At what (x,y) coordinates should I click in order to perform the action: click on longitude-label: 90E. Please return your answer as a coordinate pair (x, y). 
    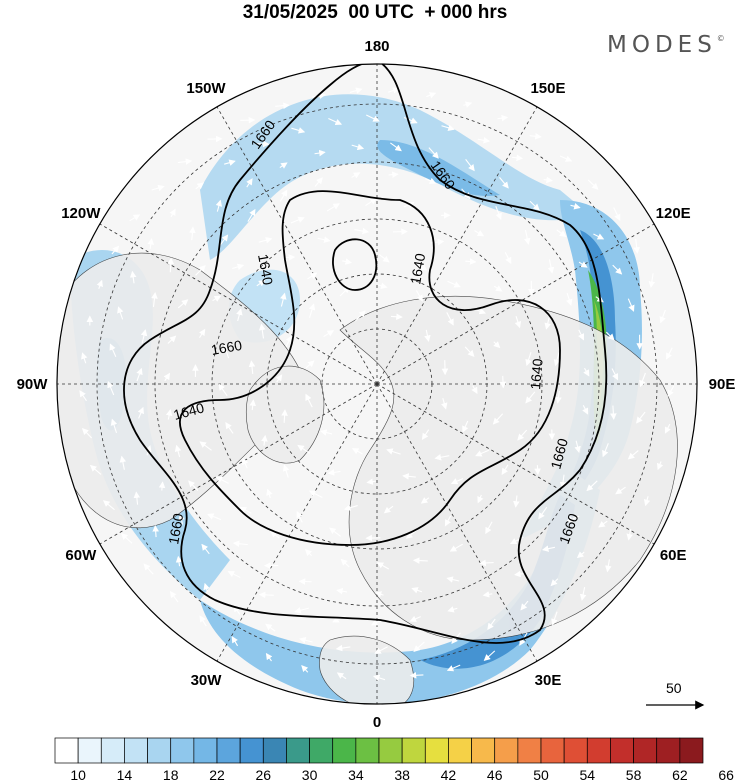
    Looking at the image, I should click on (722, 384).